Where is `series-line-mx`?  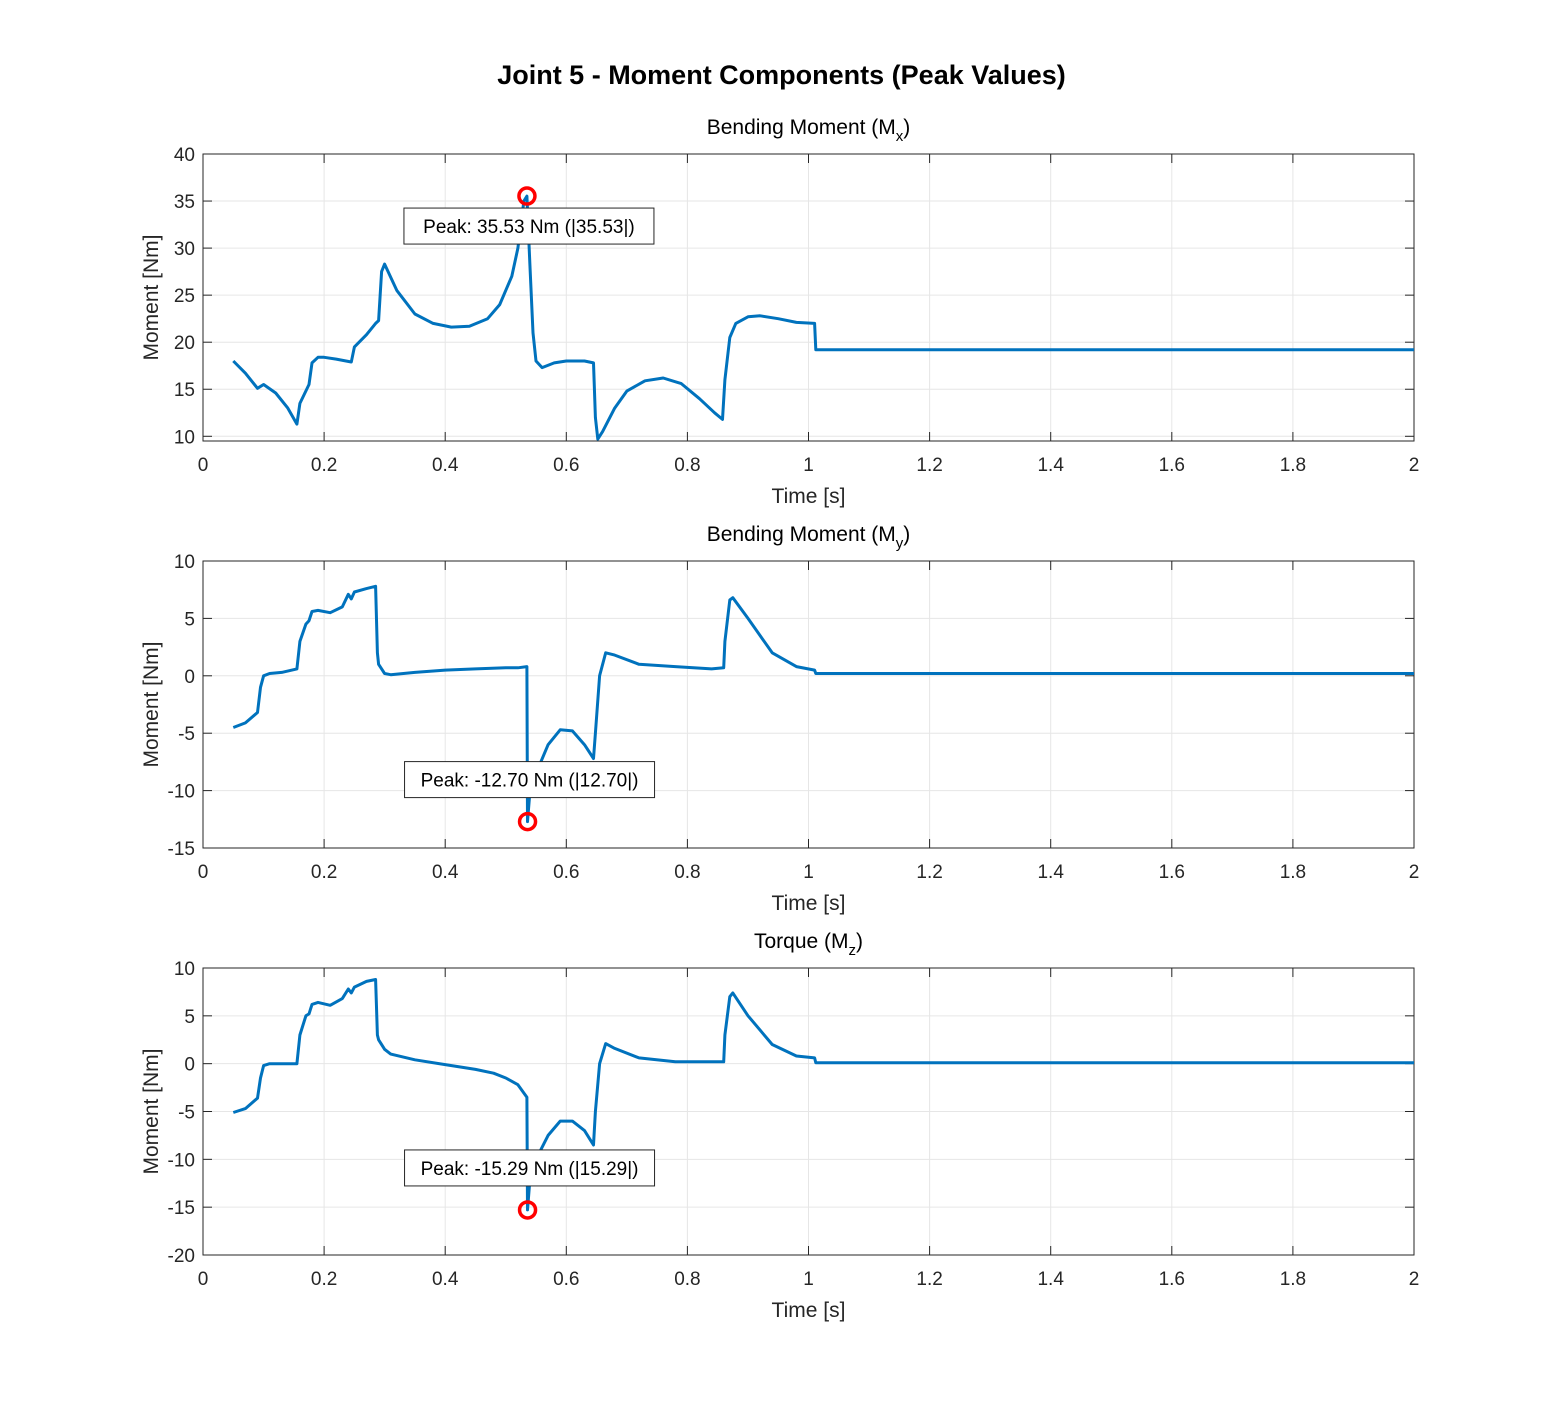 series-line-mx is located at coordinates (823, 317).